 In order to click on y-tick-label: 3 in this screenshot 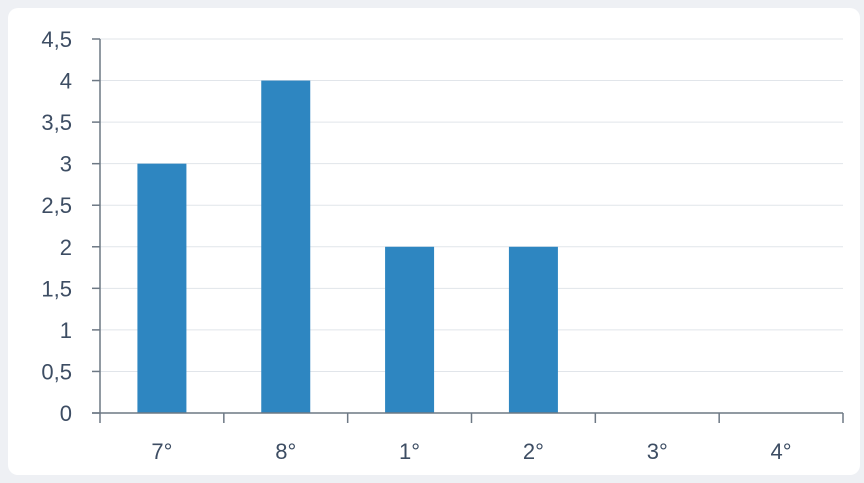, I will do `click(66, 164)`.